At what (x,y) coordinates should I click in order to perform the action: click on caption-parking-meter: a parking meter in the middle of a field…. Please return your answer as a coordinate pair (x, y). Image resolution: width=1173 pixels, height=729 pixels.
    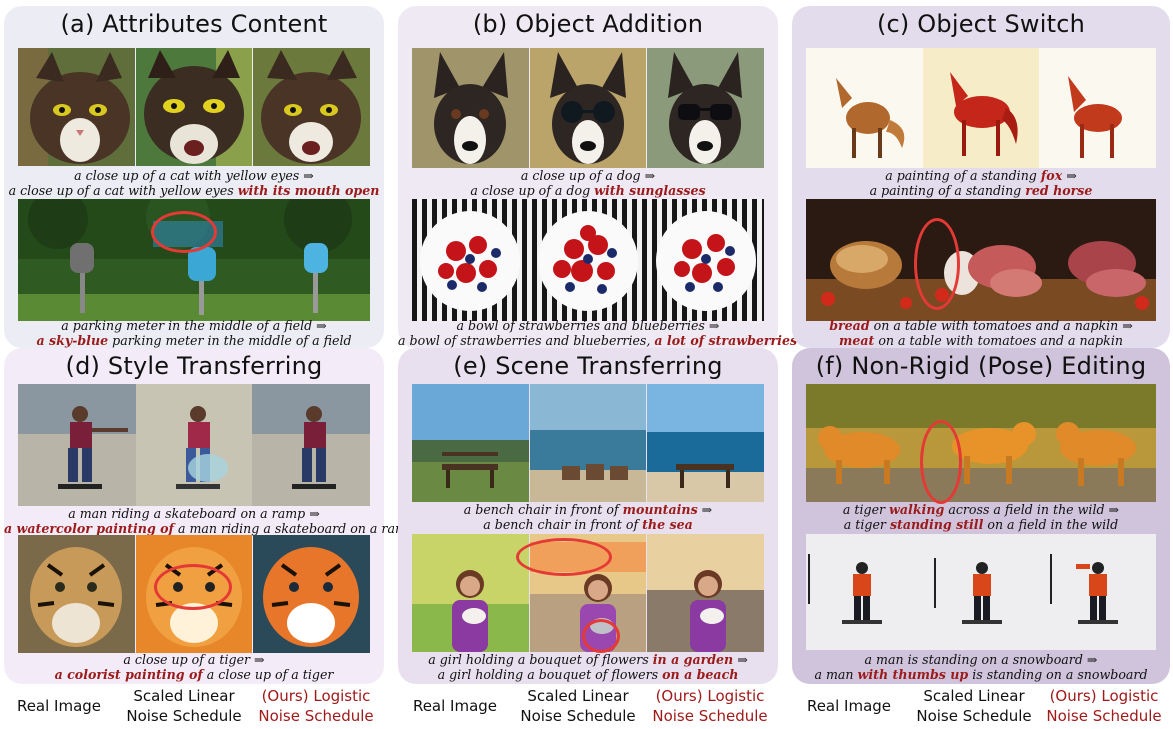
    Looking at the image, I should click on (194, 333).